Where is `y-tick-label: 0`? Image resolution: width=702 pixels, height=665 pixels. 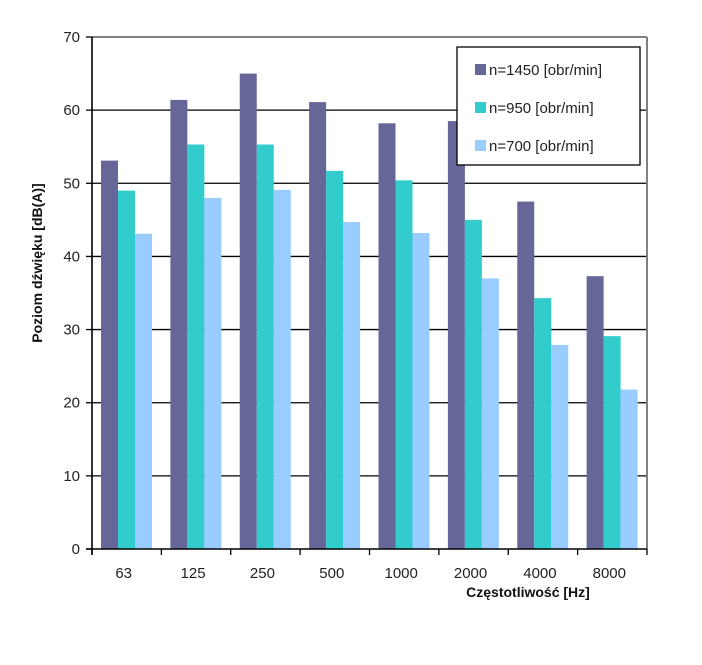
y-tick-label: 0 is located at coordinates (76, 549).